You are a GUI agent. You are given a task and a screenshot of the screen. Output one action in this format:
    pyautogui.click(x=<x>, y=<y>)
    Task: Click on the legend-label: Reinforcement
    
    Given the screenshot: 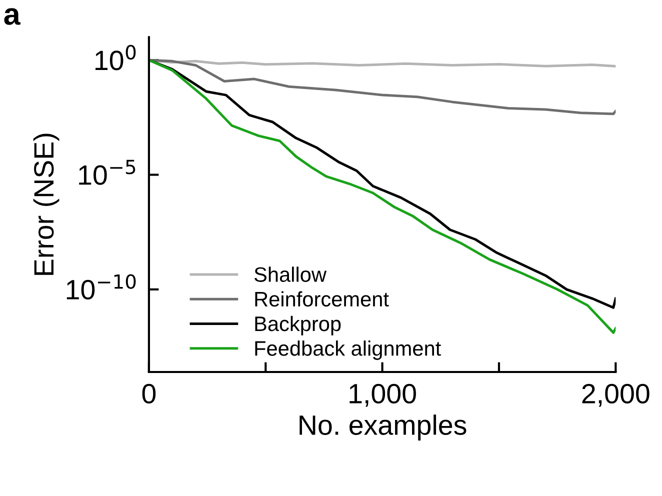 What is the action you would take?
    pyautogui.click(x=322, y=299)
    